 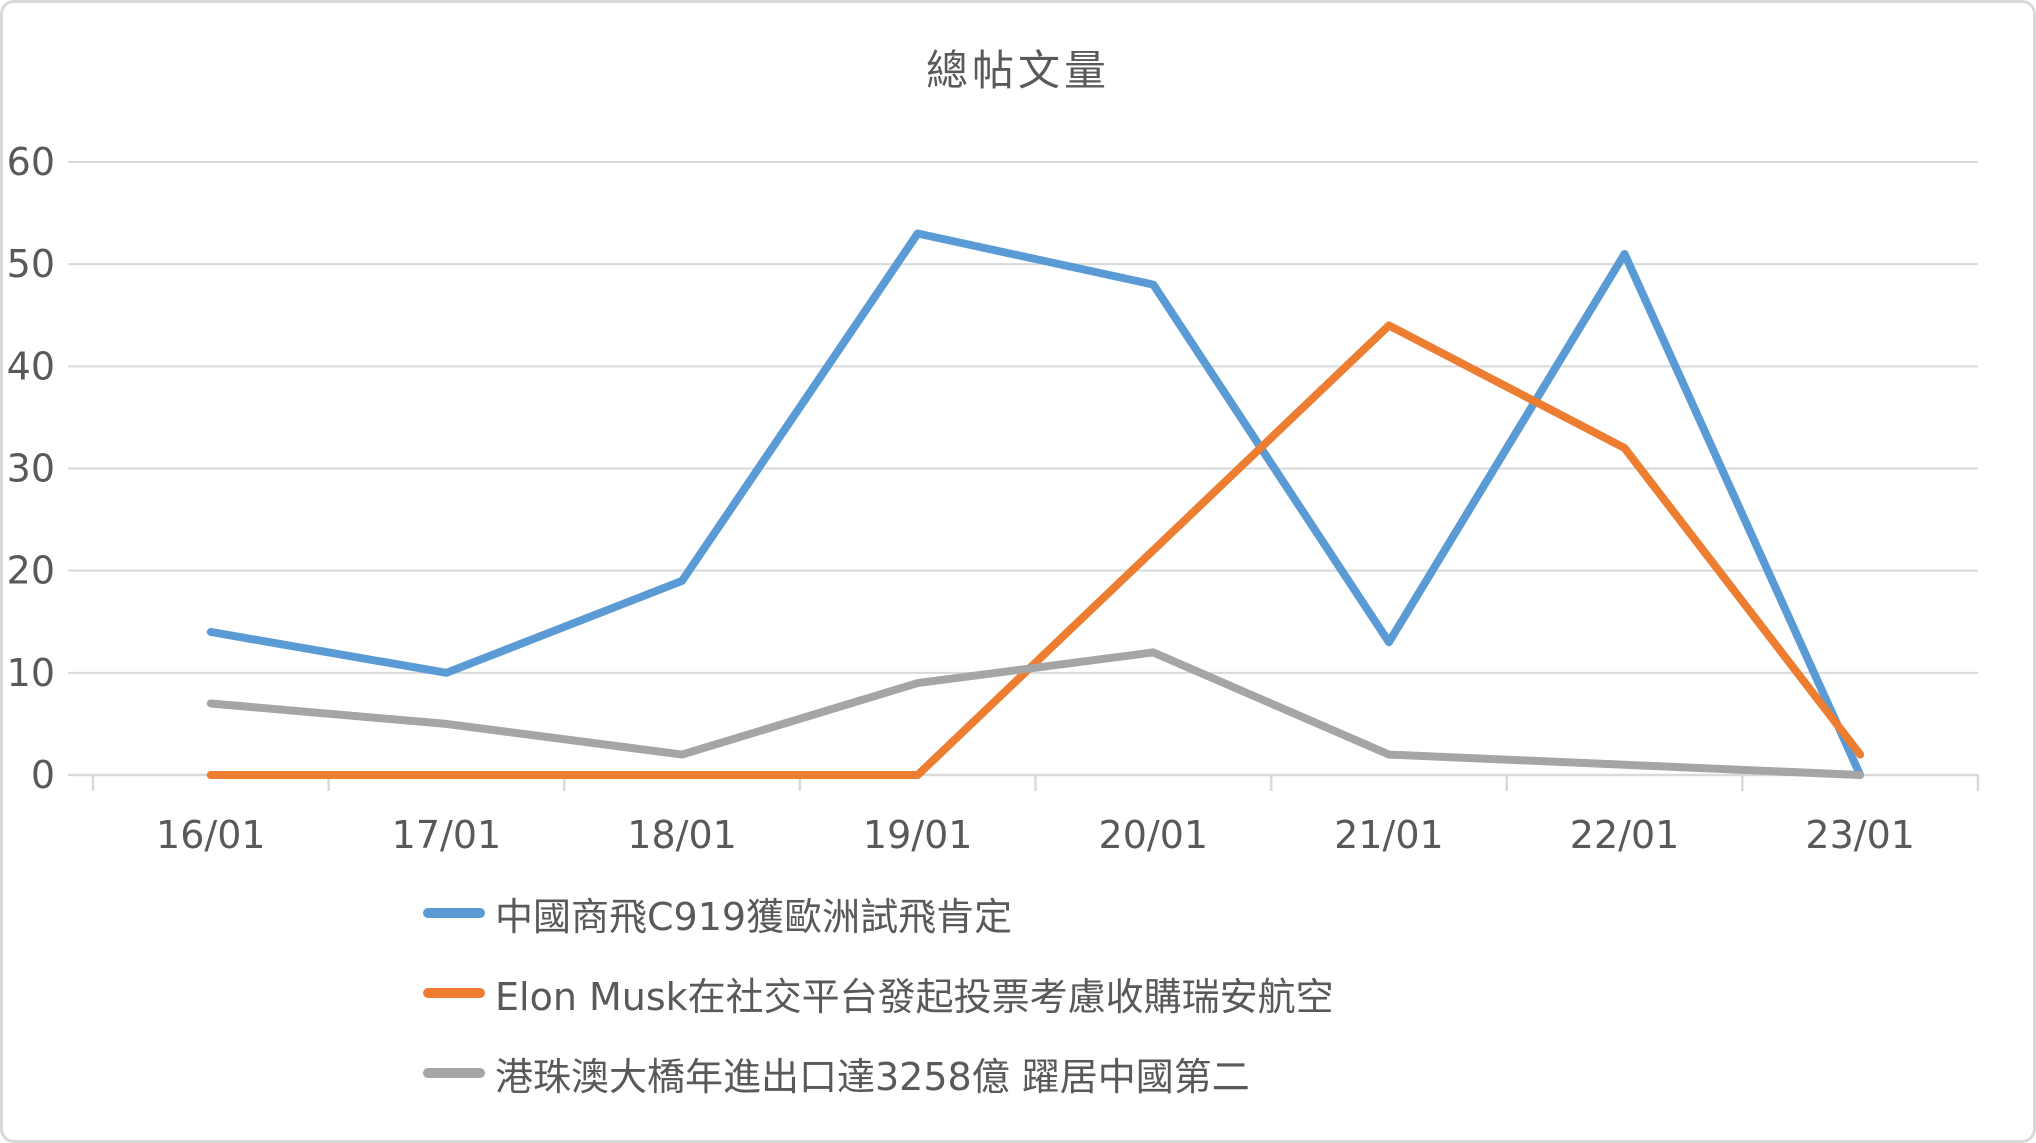 I want to click on y-axis-label: 40, so click(x=31, y=366).